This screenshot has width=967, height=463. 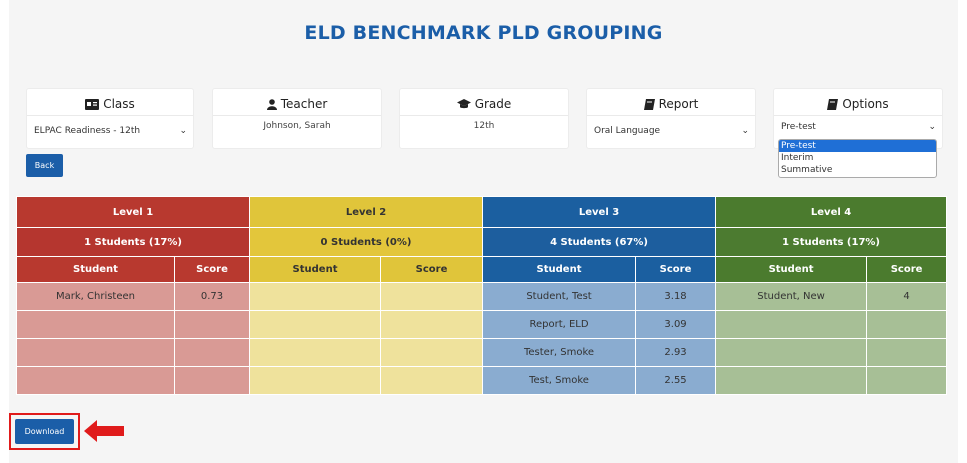 What do you see at coordinates (907, 269) in the screenshot?
I see `level-4-score-header: Score` at bounding box center [907, 269].